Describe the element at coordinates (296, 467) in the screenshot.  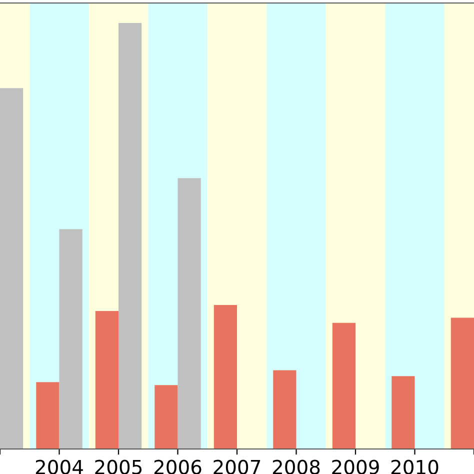
I see `x-tick-label: 2008` at that location.